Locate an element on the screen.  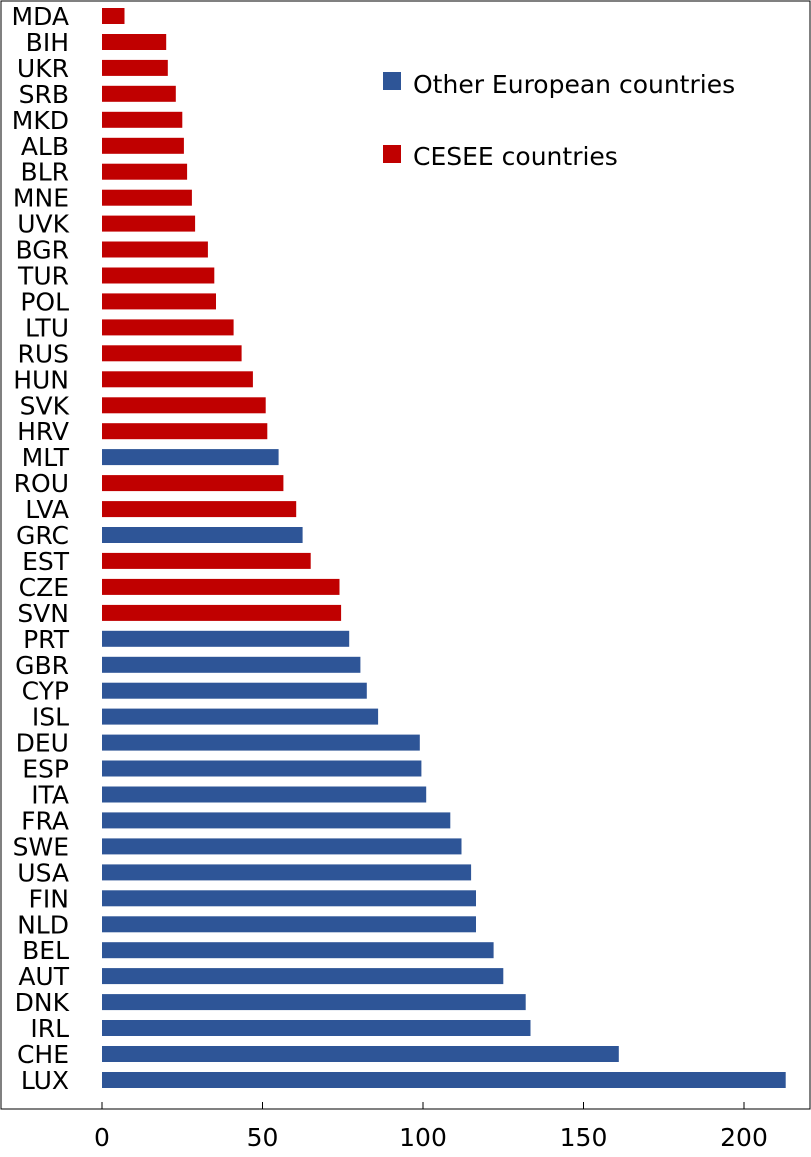
bar-rus is located at coordinates (172, 353).